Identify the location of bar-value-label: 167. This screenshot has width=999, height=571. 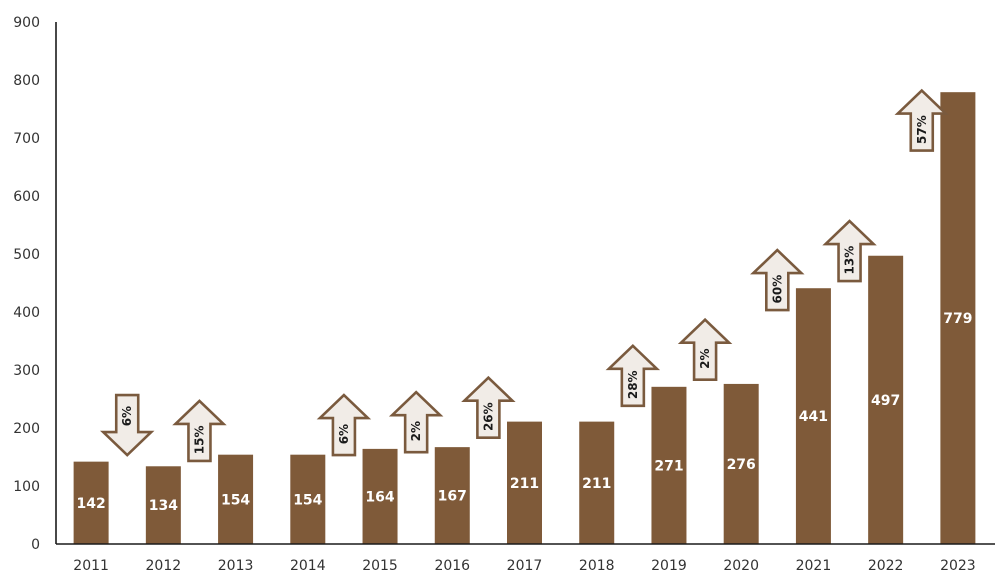
(452, 497).